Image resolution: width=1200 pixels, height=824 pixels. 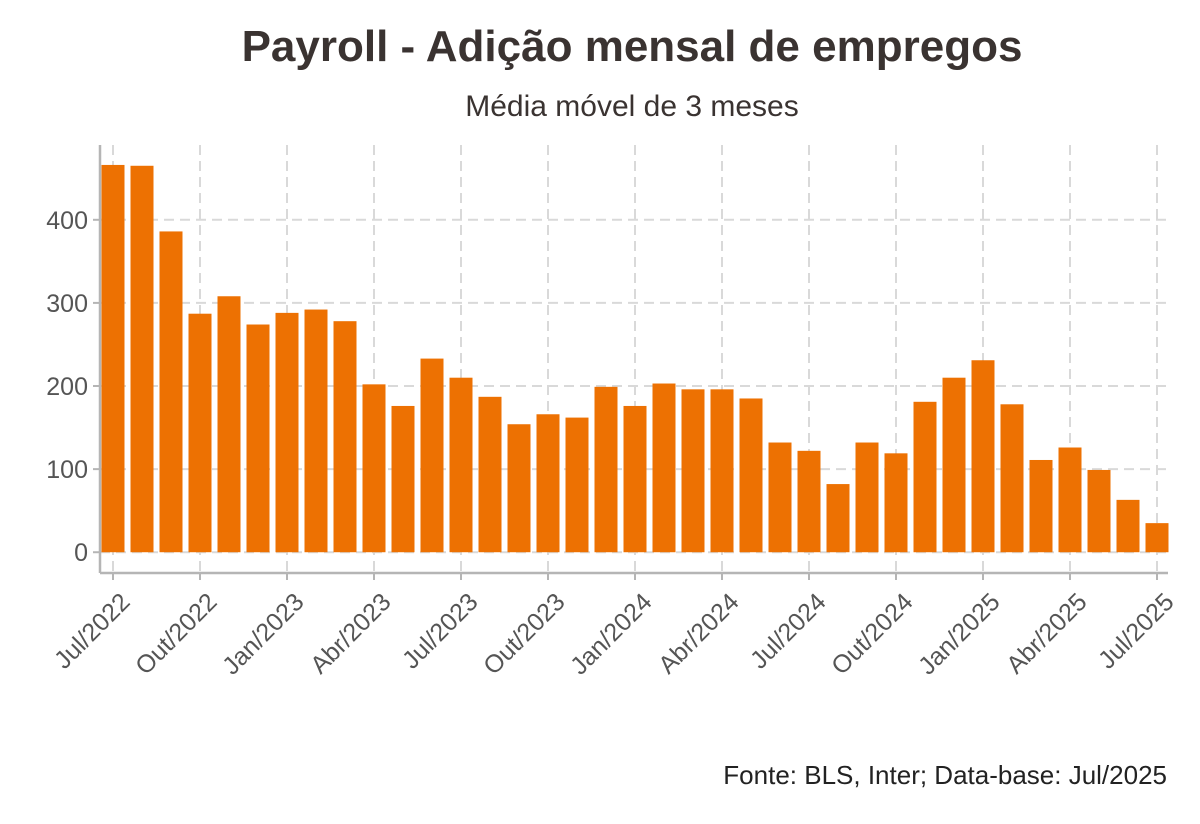 What do you see at coordinates (548, 483) in the screenshot?
I see `bar-out-2023` at bounding box center [548, 483].